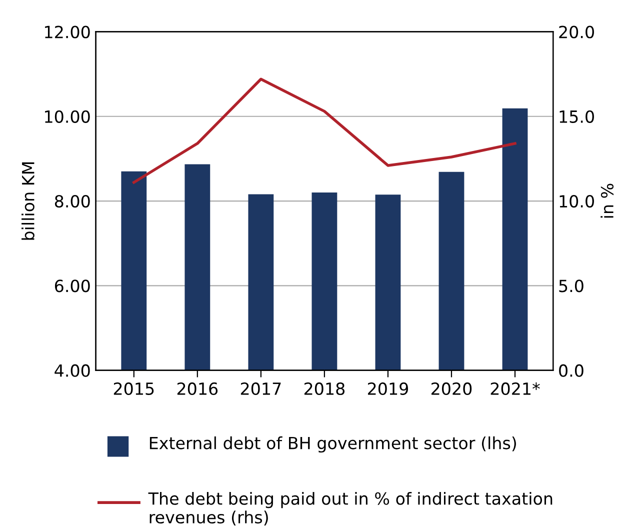 This screenshot has height=529, width=618. I want to click on y-tick-label: 6.00, so click(72, 286).